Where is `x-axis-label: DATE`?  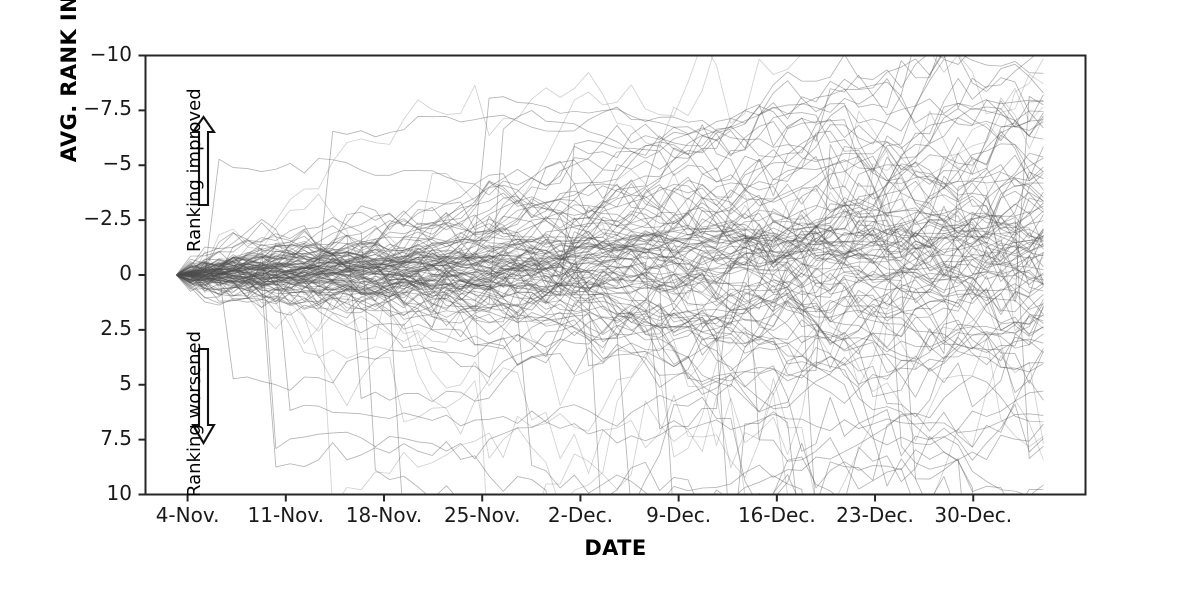
x-axis-label: DATE is located at coordinates (615, 548).